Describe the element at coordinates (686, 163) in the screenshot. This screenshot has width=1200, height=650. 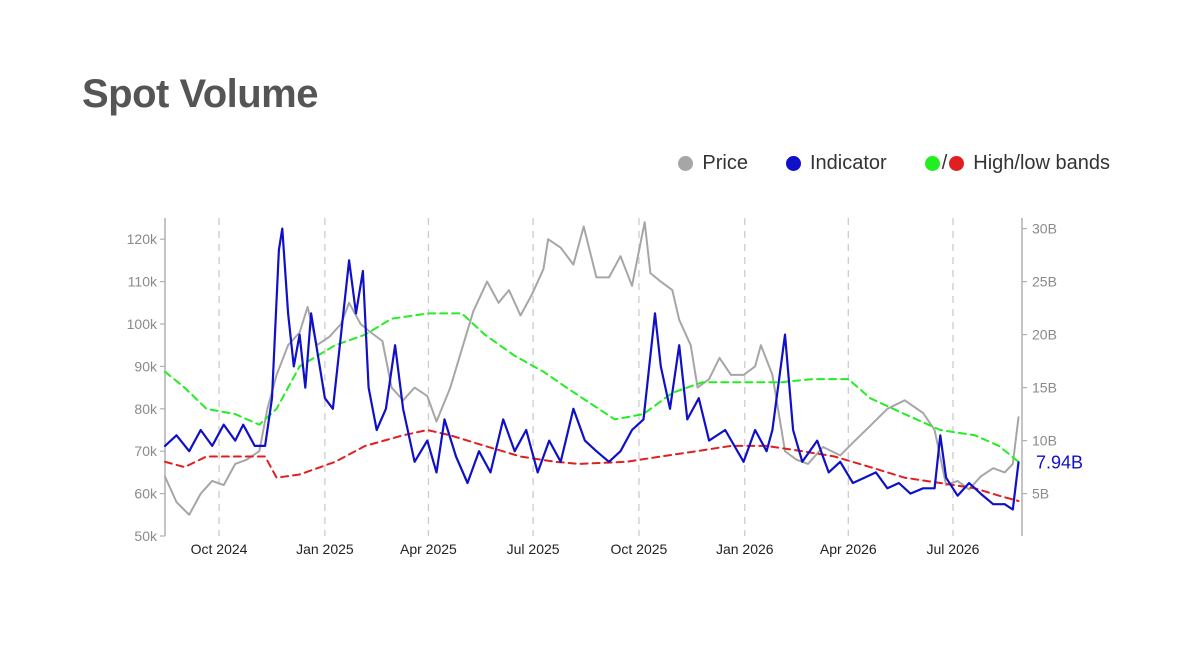
I see `price-marker-icon` at that location.